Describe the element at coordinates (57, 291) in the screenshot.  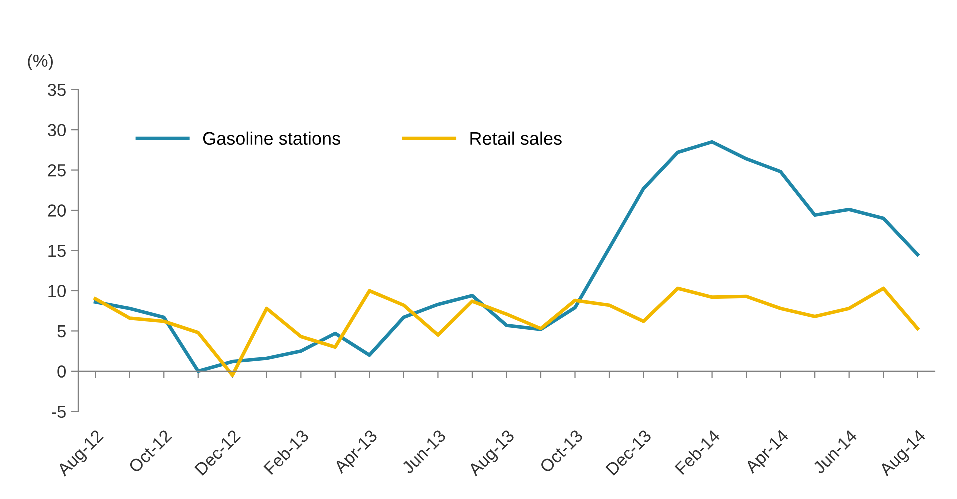
I see `y-tick-label: 10` at that location.